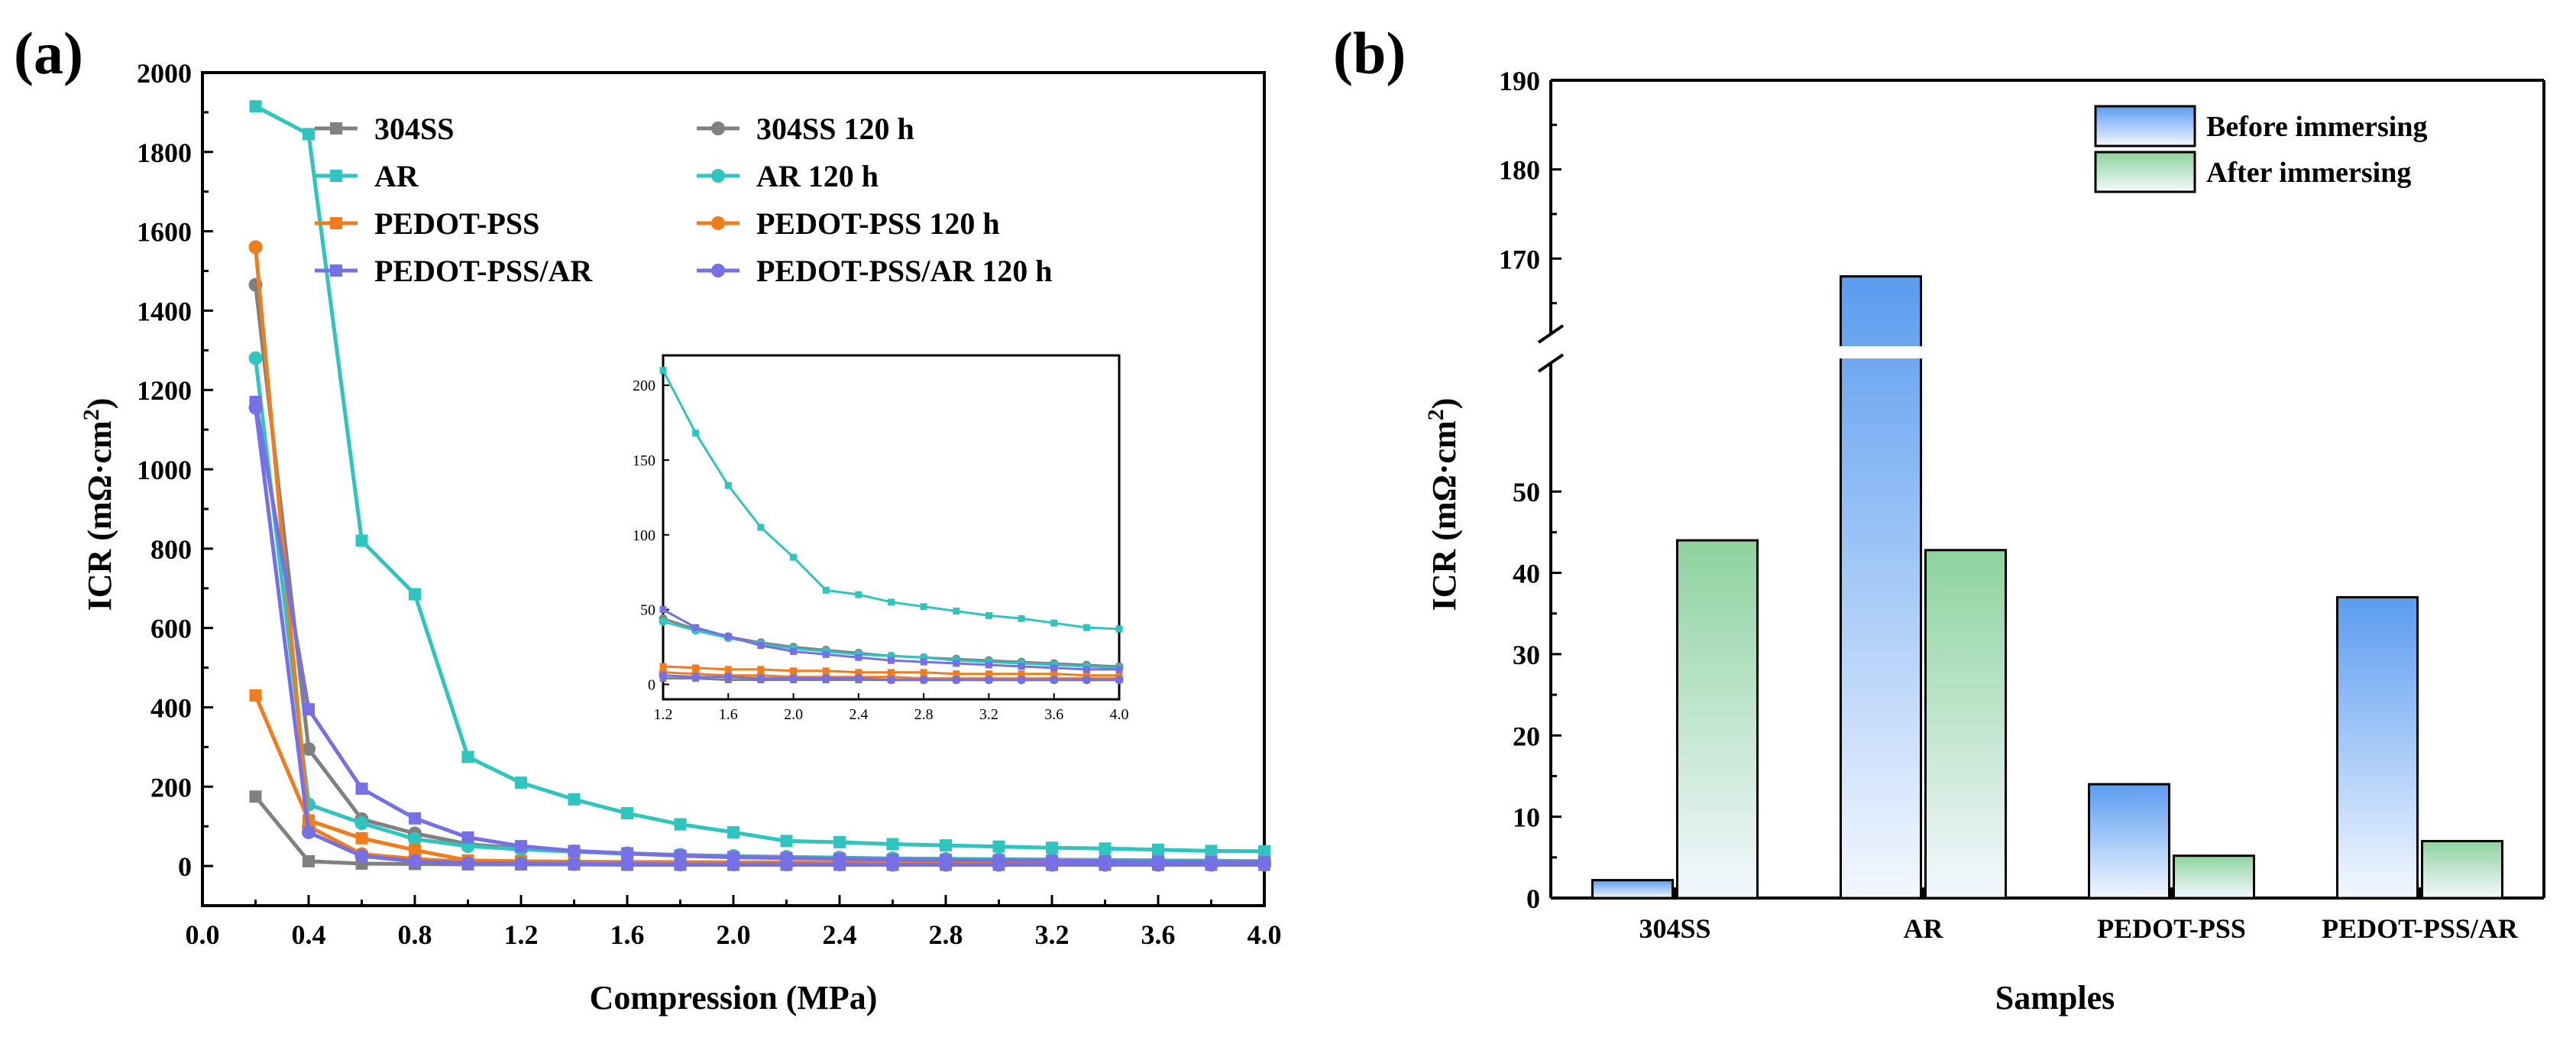 The image size is (2576, 1044). What do you see at coordinates (1632, 889) in the screenshot?
I see `bar-before-immersing-304ss` at bounding box center [1632, 889].